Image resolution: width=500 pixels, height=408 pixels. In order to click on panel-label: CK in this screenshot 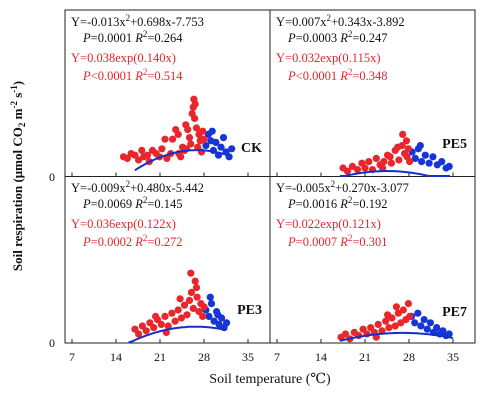, I will do `click(251, 148)`.